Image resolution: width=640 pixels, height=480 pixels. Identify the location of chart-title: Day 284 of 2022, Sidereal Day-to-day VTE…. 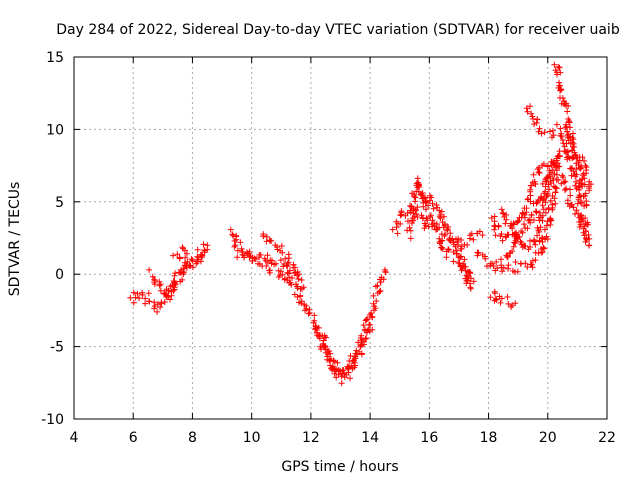
(338, 30).